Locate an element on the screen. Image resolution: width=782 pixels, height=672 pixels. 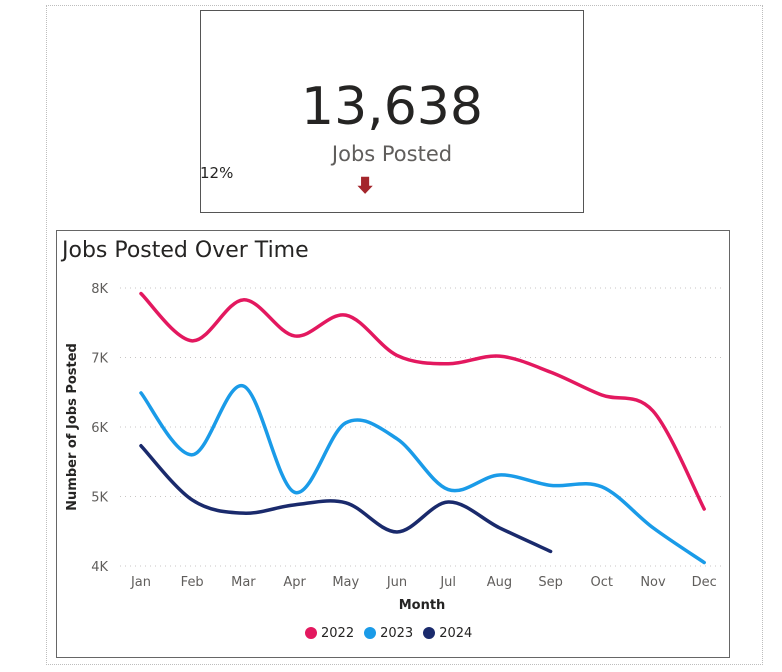
x-axis-title: Month is located at coordinates (422, 605).